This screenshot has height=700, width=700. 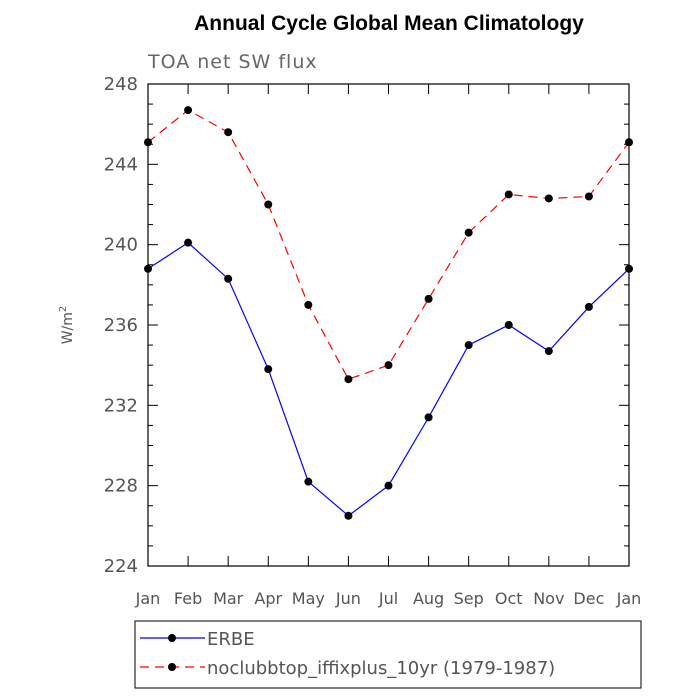 What do you see at coordinates (188, 598) in the screenshot?
I see `x-tick-label: Feb` at bounding box center [188, 598].